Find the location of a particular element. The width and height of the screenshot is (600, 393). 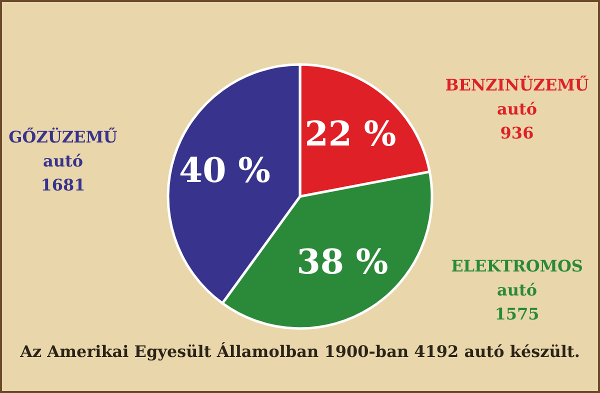

data-label: 22 % is located at coordinates (350, 134).